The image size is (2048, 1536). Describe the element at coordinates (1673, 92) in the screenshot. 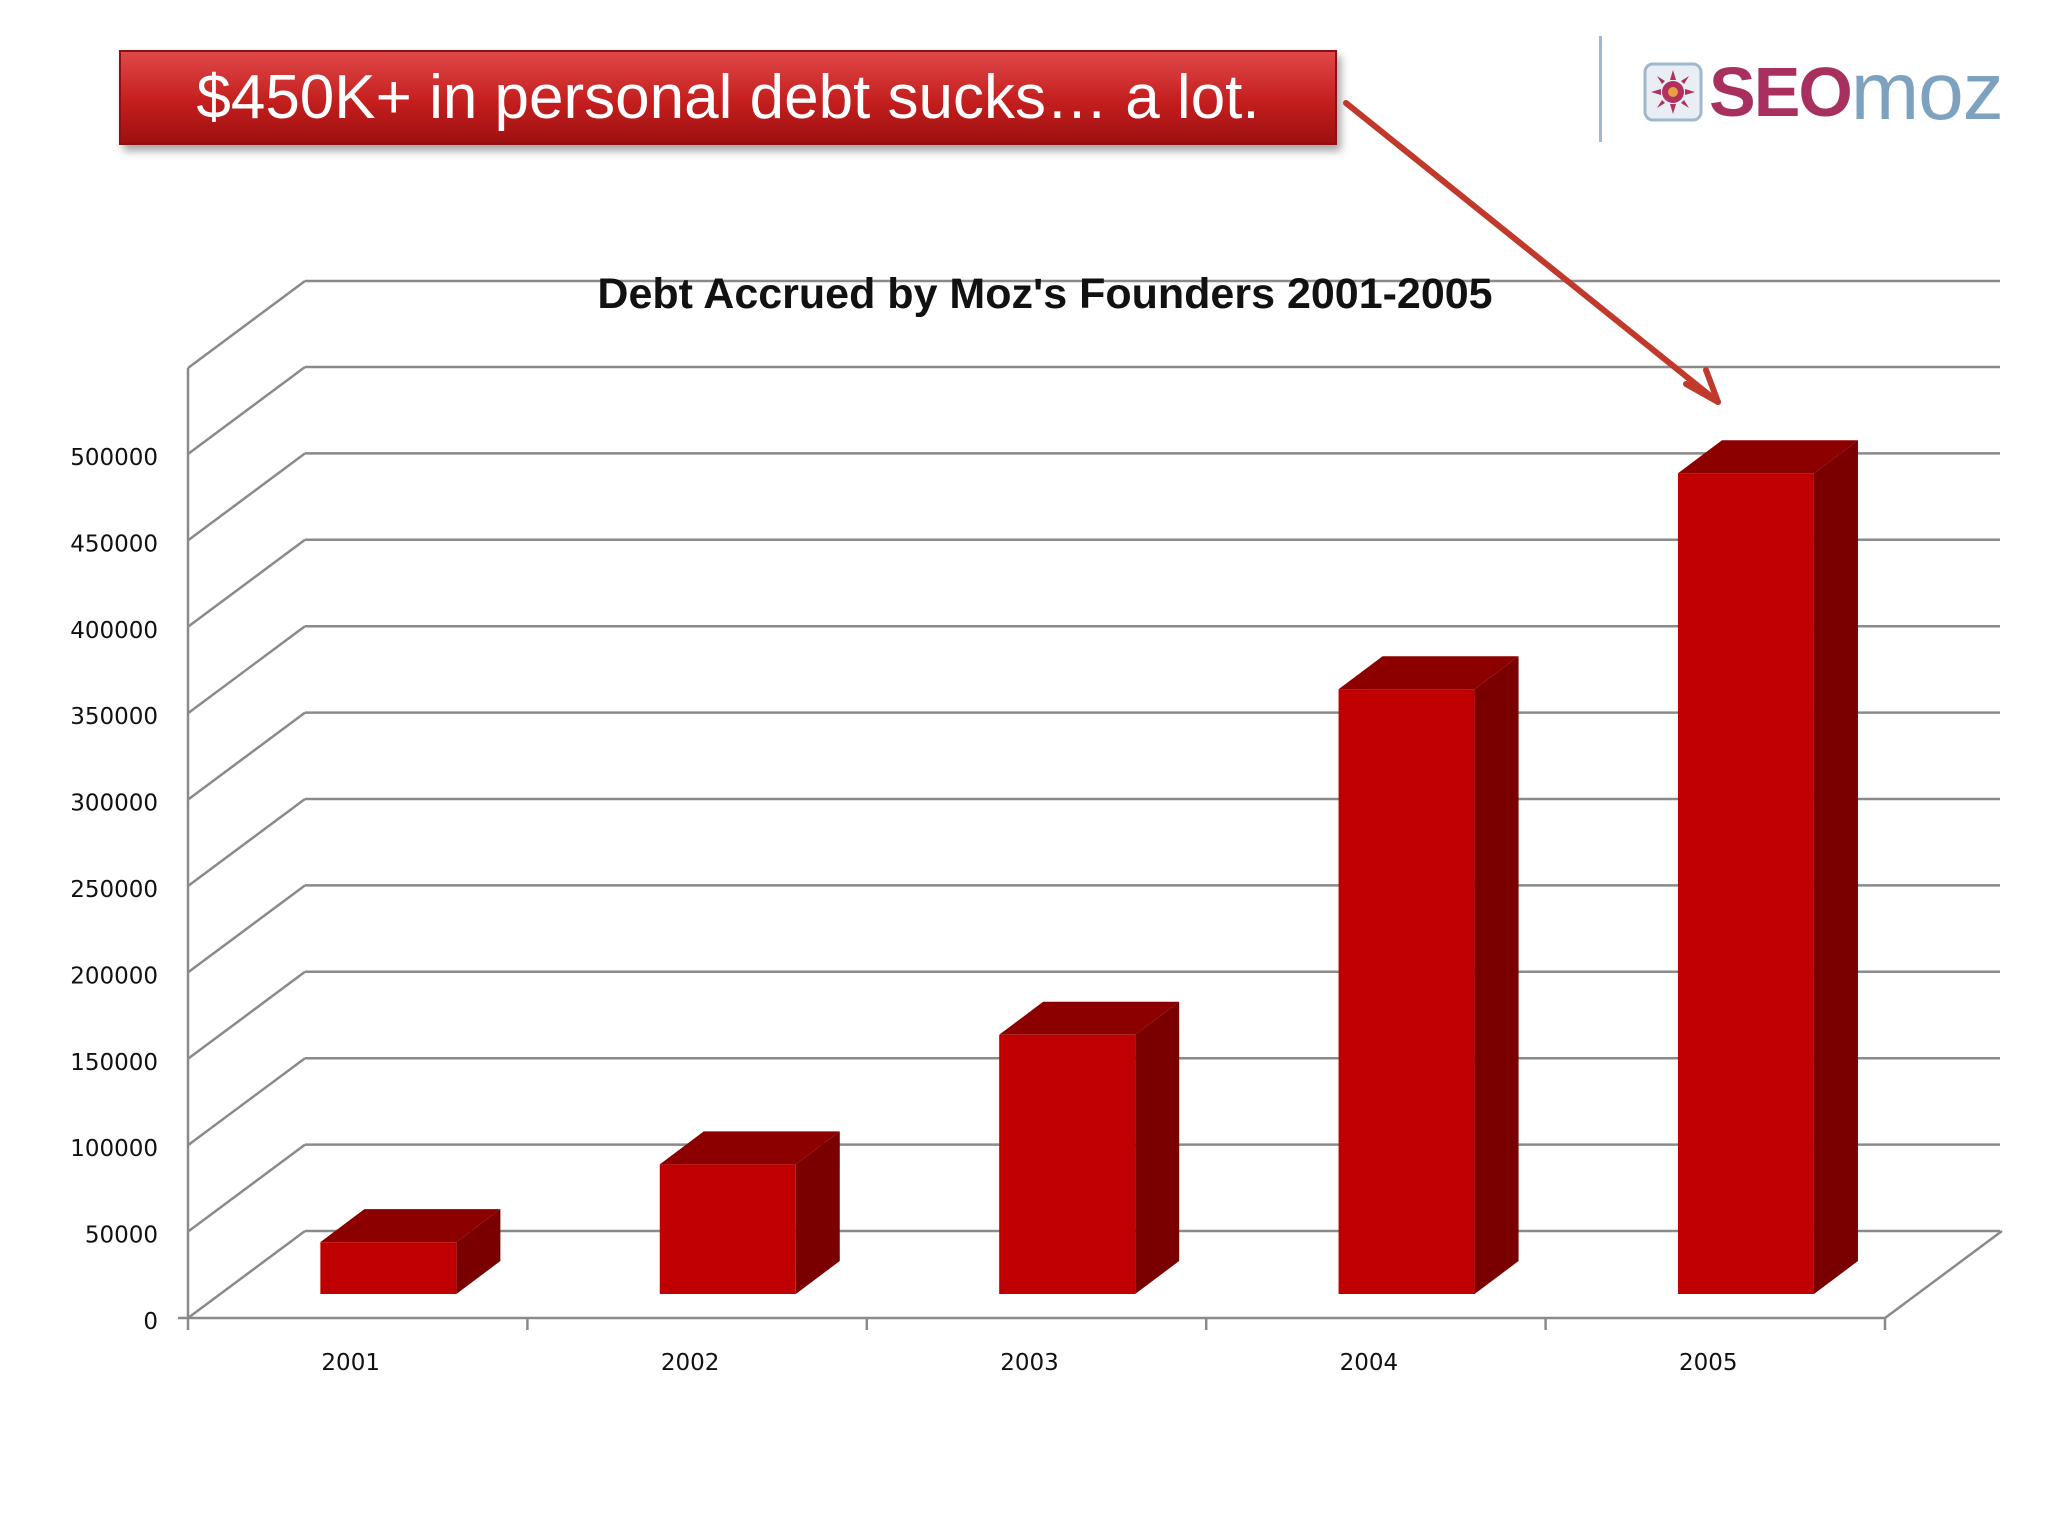

I see `seomoz-sun-icon` at that location.